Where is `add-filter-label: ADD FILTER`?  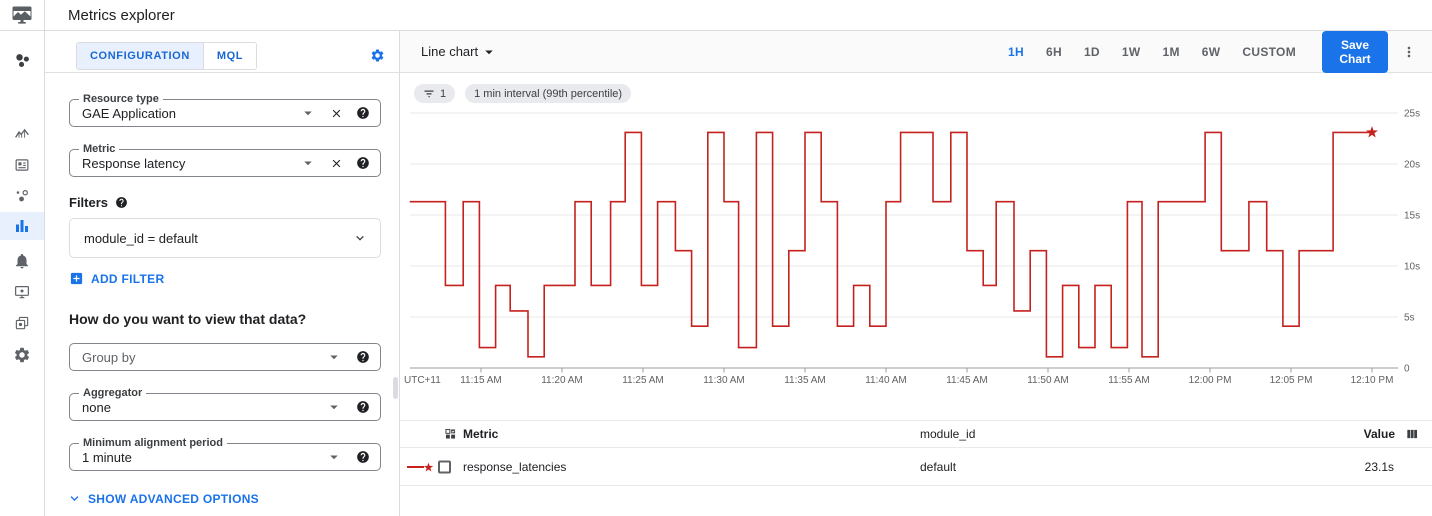 add-filter-label: ADD FILTER is located at coordinates (128, 278).